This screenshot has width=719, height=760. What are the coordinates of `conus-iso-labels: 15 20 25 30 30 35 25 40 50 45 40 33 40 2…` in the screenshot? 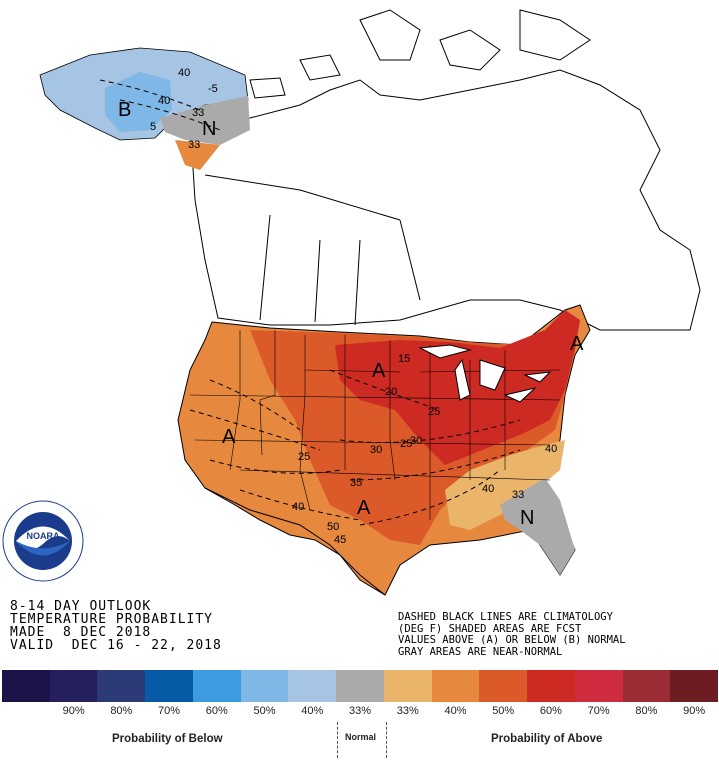 It's located at (424, 449).